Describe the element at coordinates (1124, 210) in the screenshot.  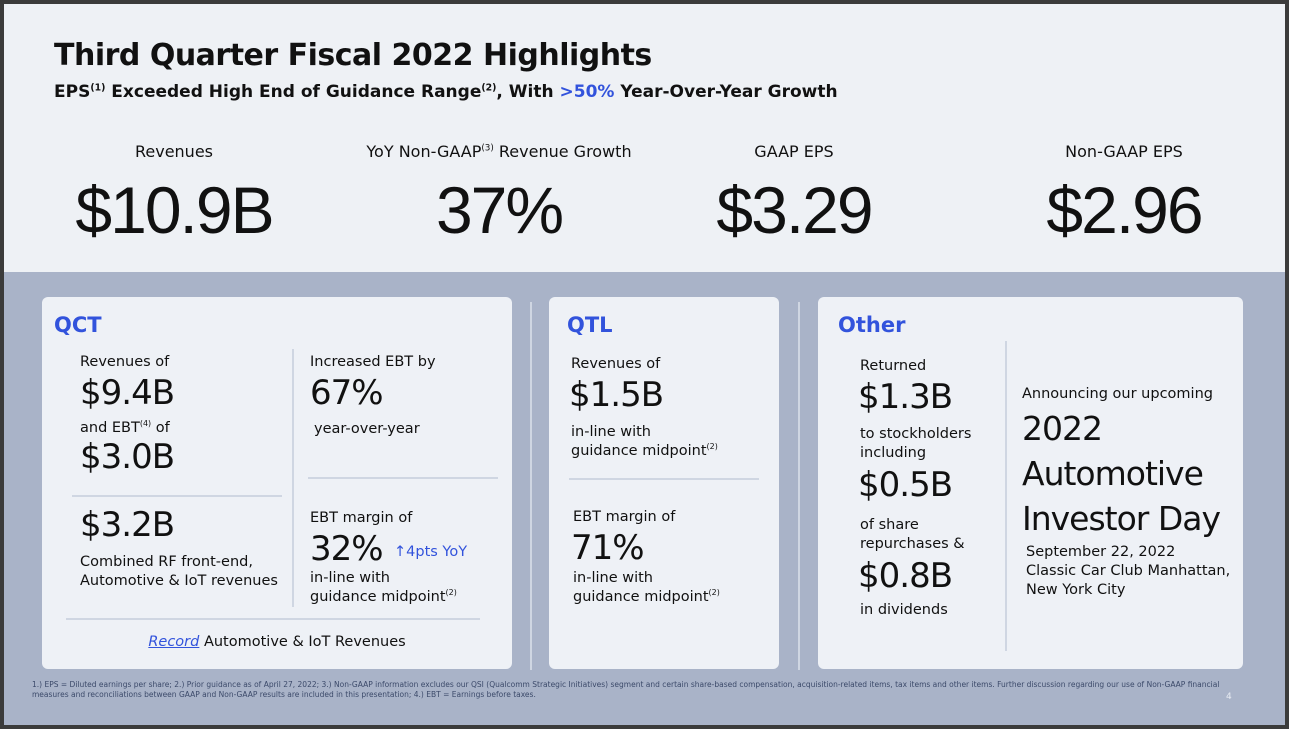
I see `kpi-value: $2.96` at that location.